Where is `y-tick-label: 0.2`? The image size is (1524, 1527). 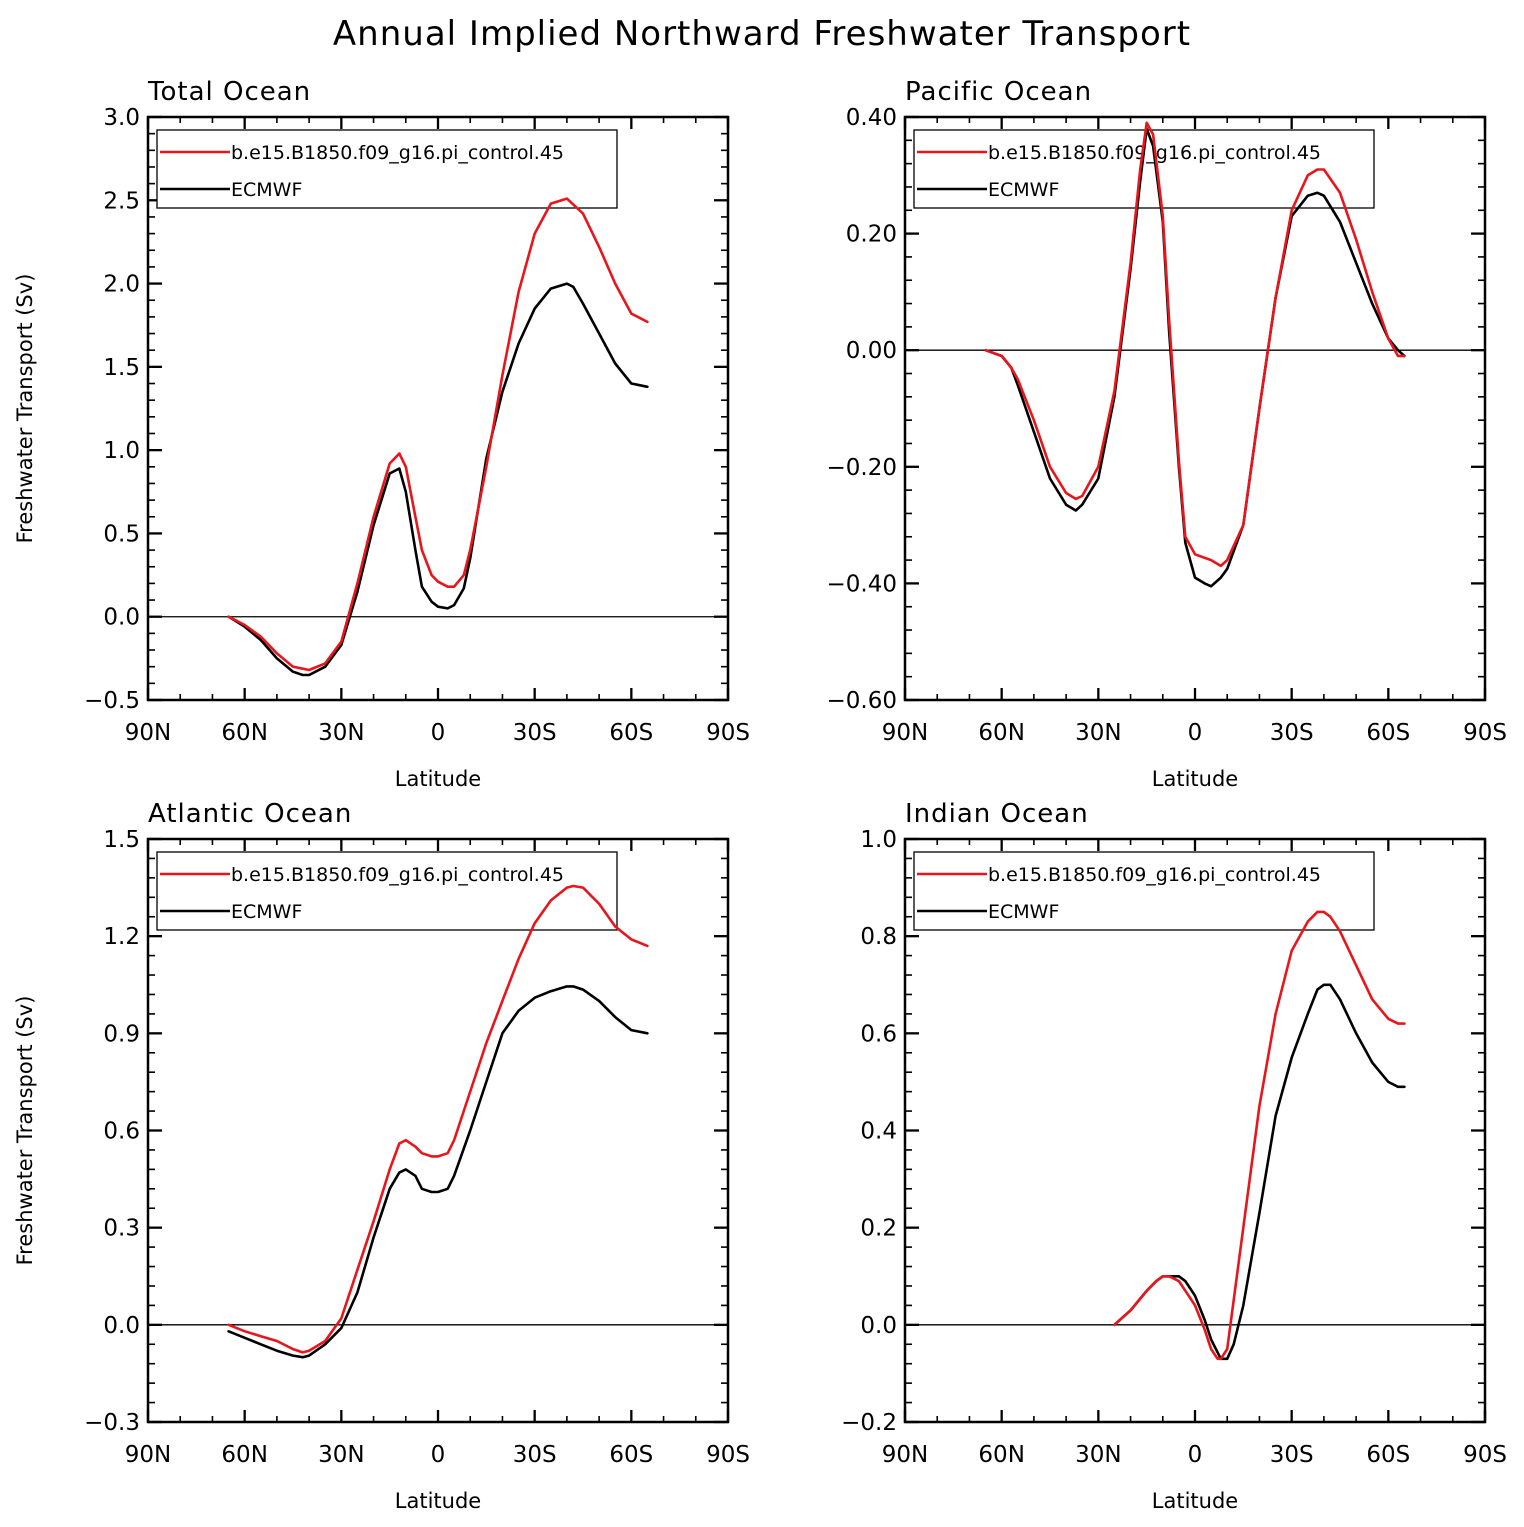
y-tick-label: 0.2 is located at coordinates (878, 1229).